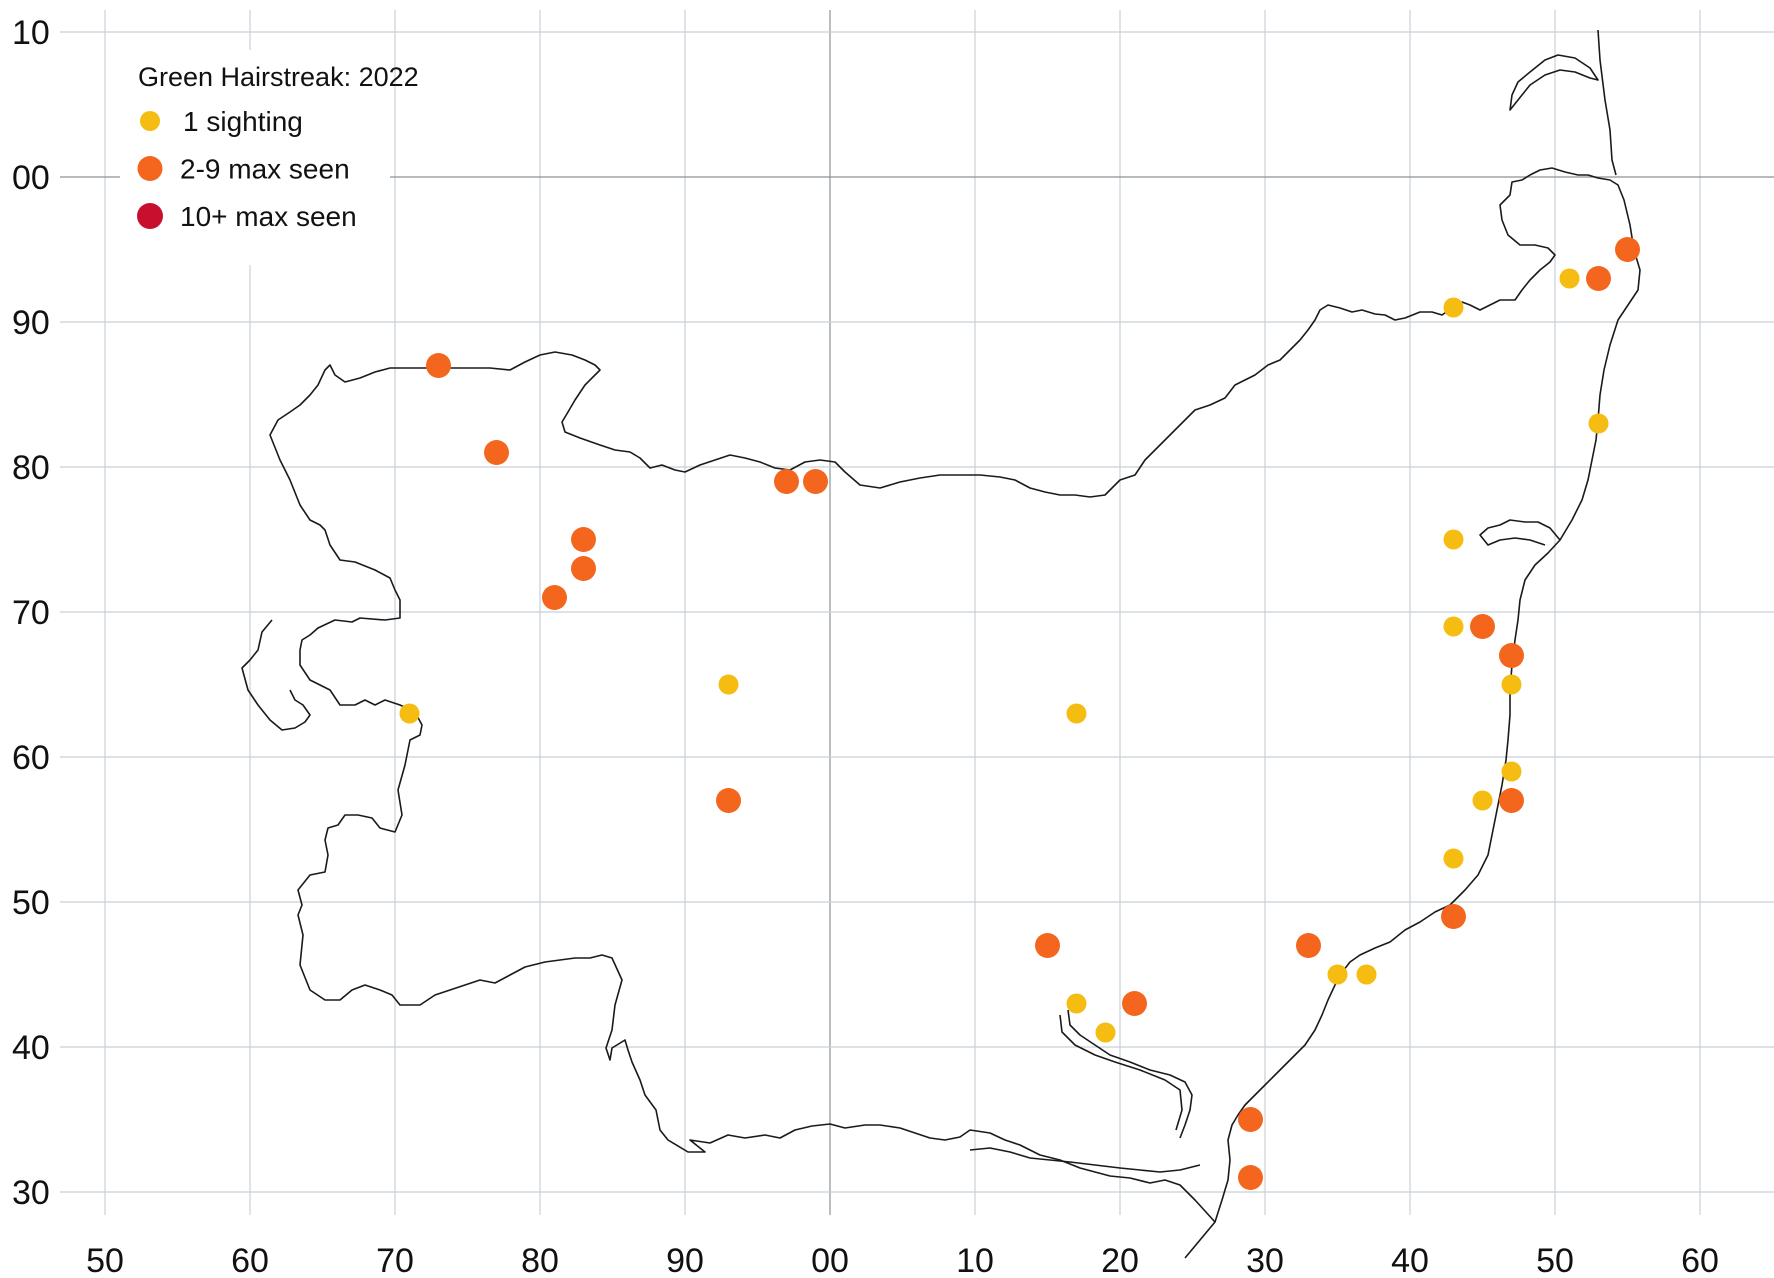  I want to click on south-coast-extension, so click(1200, 1240).